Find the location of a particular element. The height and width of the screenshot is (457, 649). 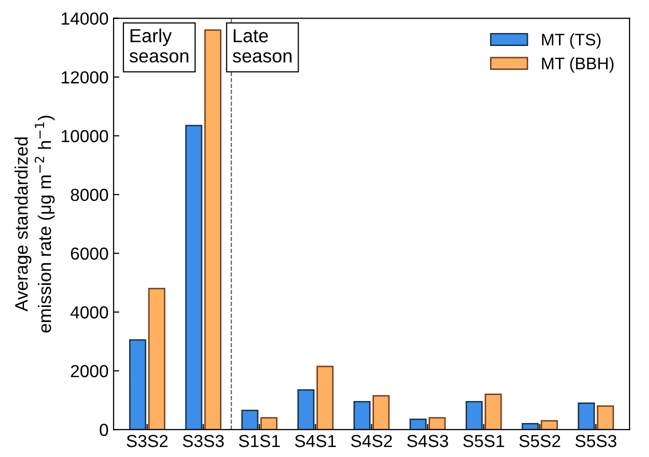

y-tick-label: 2000 is located at coordinates (89, 371).